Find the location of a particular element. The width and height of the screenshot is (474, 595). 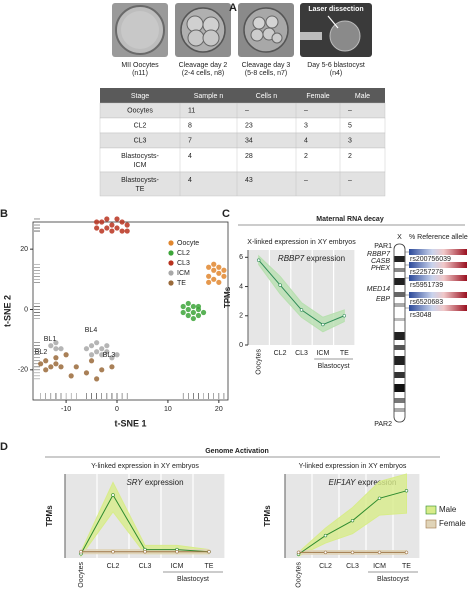

legend-label: Male is located at coordinates (448, 509).